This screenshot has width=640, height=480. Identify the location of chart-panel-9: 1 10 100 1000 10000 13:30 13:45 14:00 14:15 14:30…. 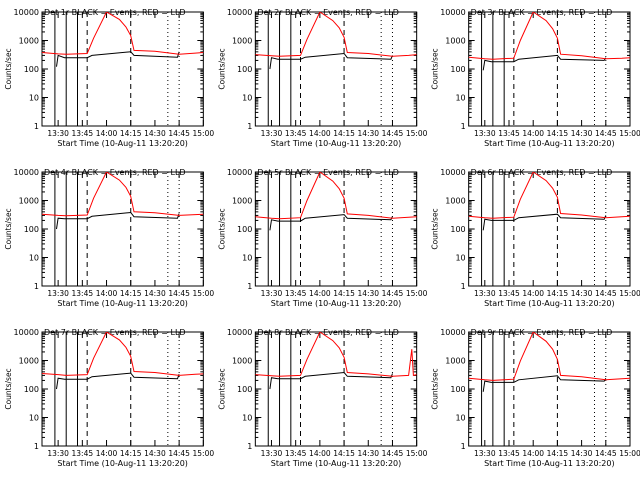
(535, 398).